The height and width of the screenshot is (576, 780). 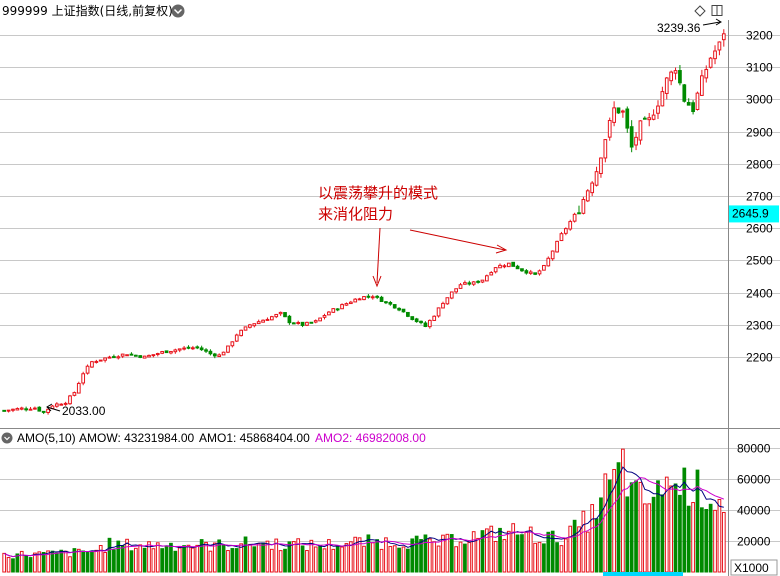 What do you see at coordinates (643, 574) in the screenshot?
I see `scroll-indicator` at bounding box center [643, 574].